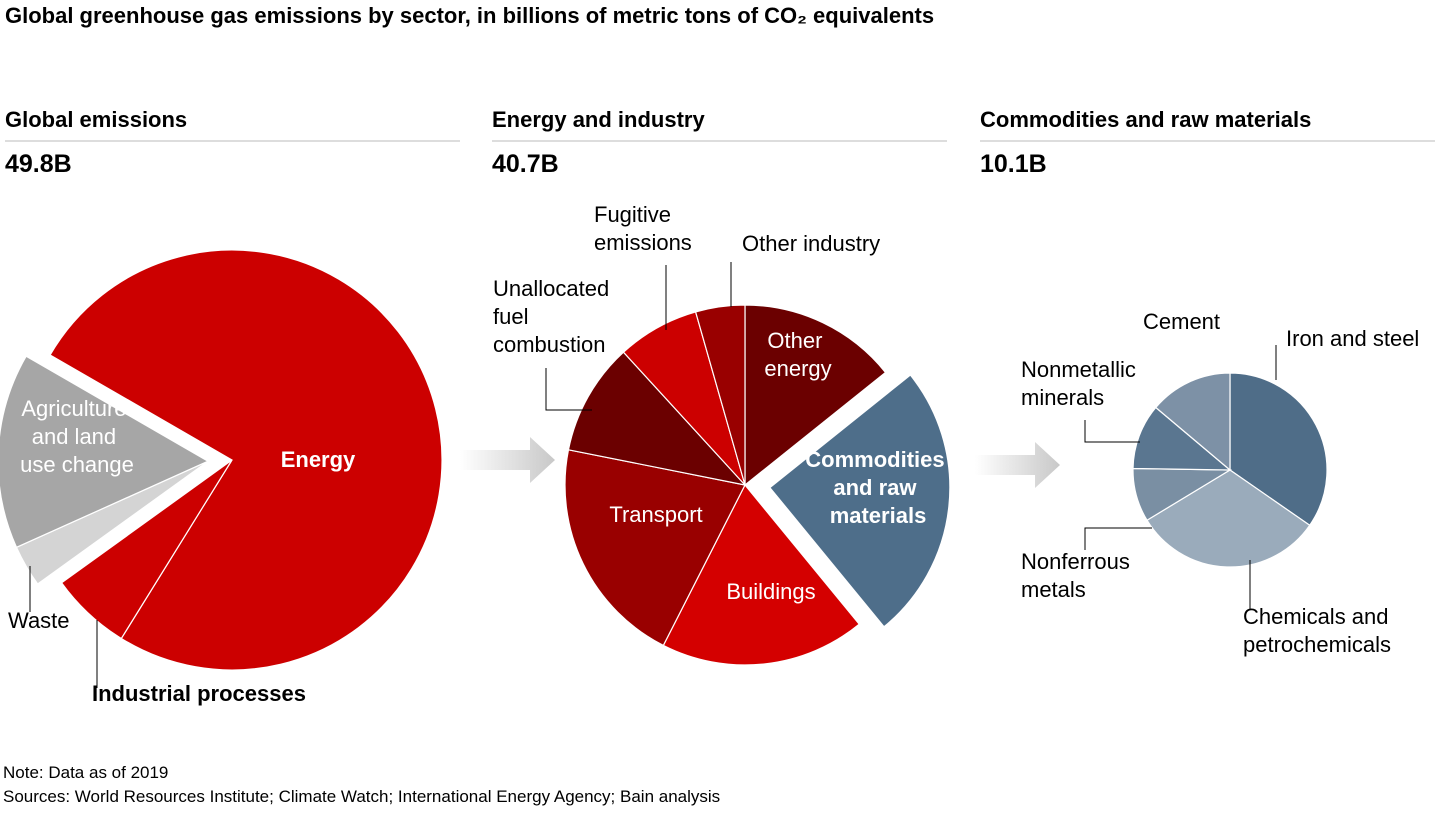 The width and height of the screenshot is (1440, 815). What do you see at coordinates (797, 354) in the screenshot?
I see `slice-label: Other energy` at bounding box center [797, 354].